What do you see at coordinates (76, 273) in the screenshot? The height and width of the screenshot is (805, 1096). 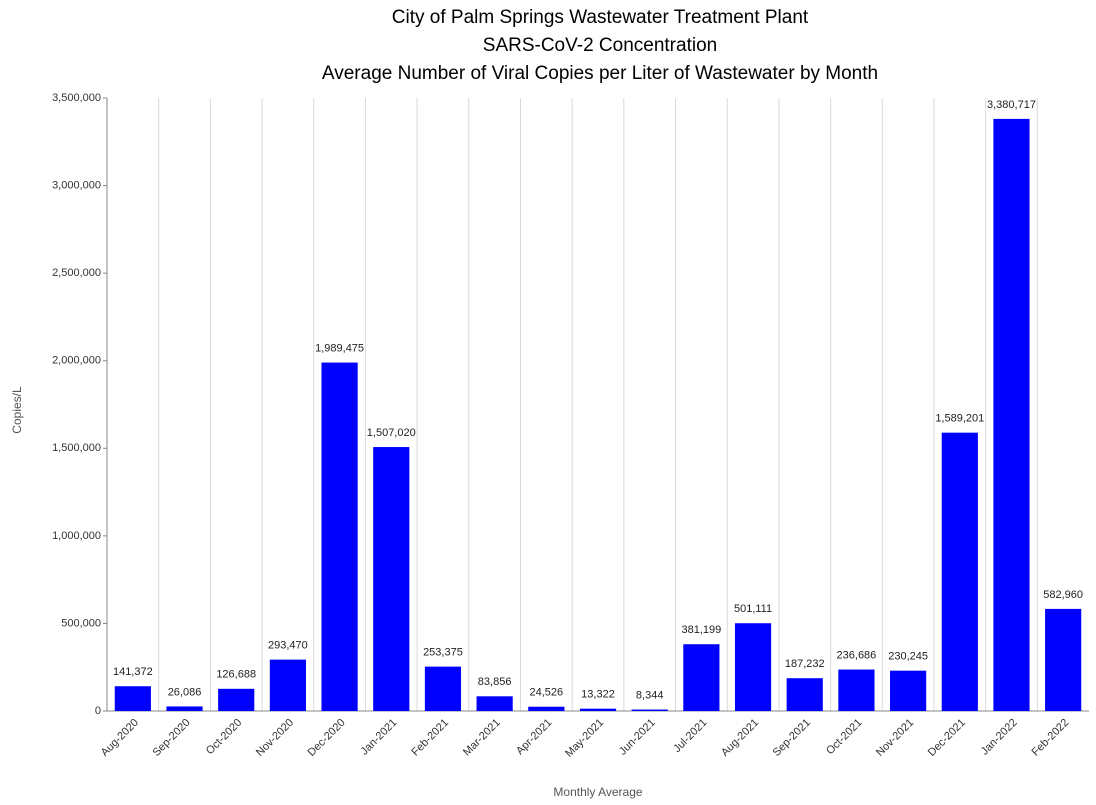 I see `y-tick-label: 2,500,000` at bounding box center [76, 273].